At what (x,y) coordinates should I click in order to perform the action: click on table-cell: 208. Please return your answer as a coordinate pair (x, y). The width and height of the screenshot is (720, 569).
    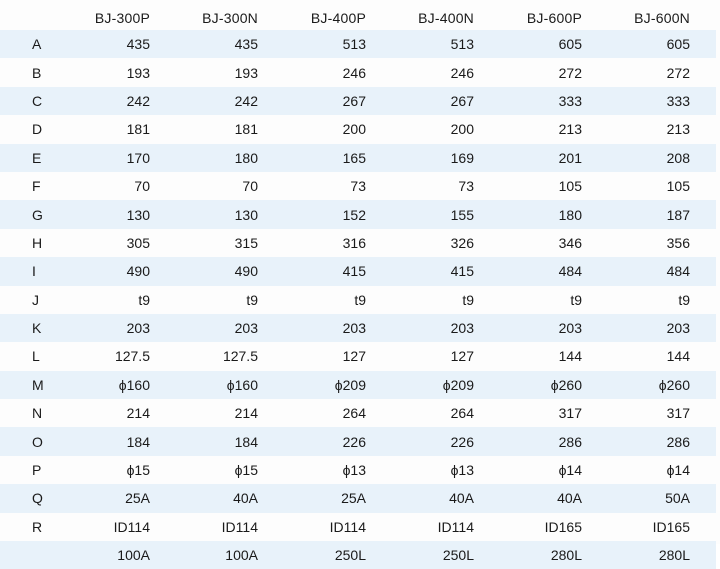
    Looking at the image, I should click on (678, 157).